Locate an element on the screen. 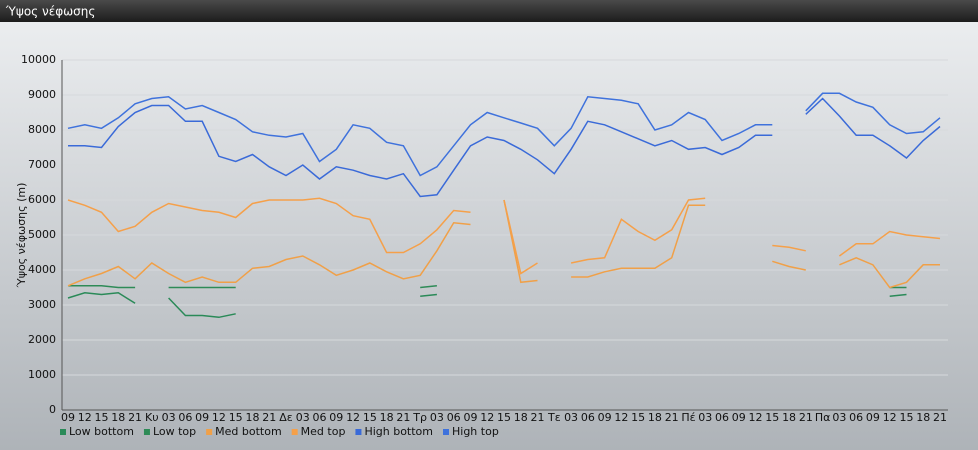 Image resolution: width=978 pixels, height=450 pixels. x-tick-label: Κυ is located at coordinates (152, 417).